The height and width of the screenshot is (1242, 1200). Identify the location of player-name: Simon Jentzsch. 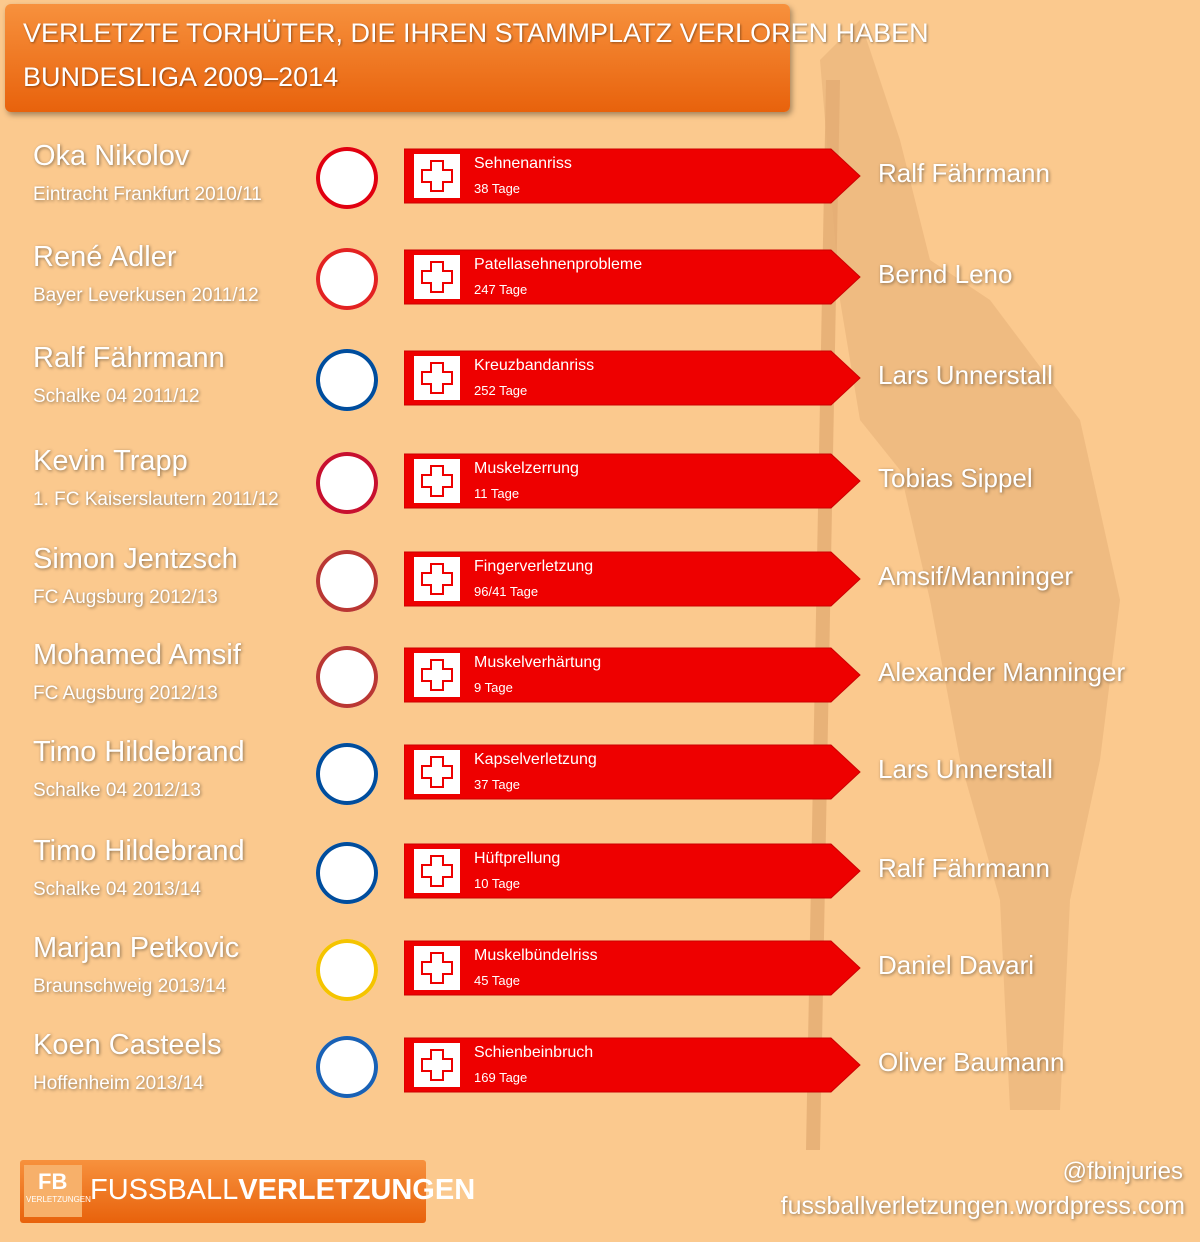
(135, 559).